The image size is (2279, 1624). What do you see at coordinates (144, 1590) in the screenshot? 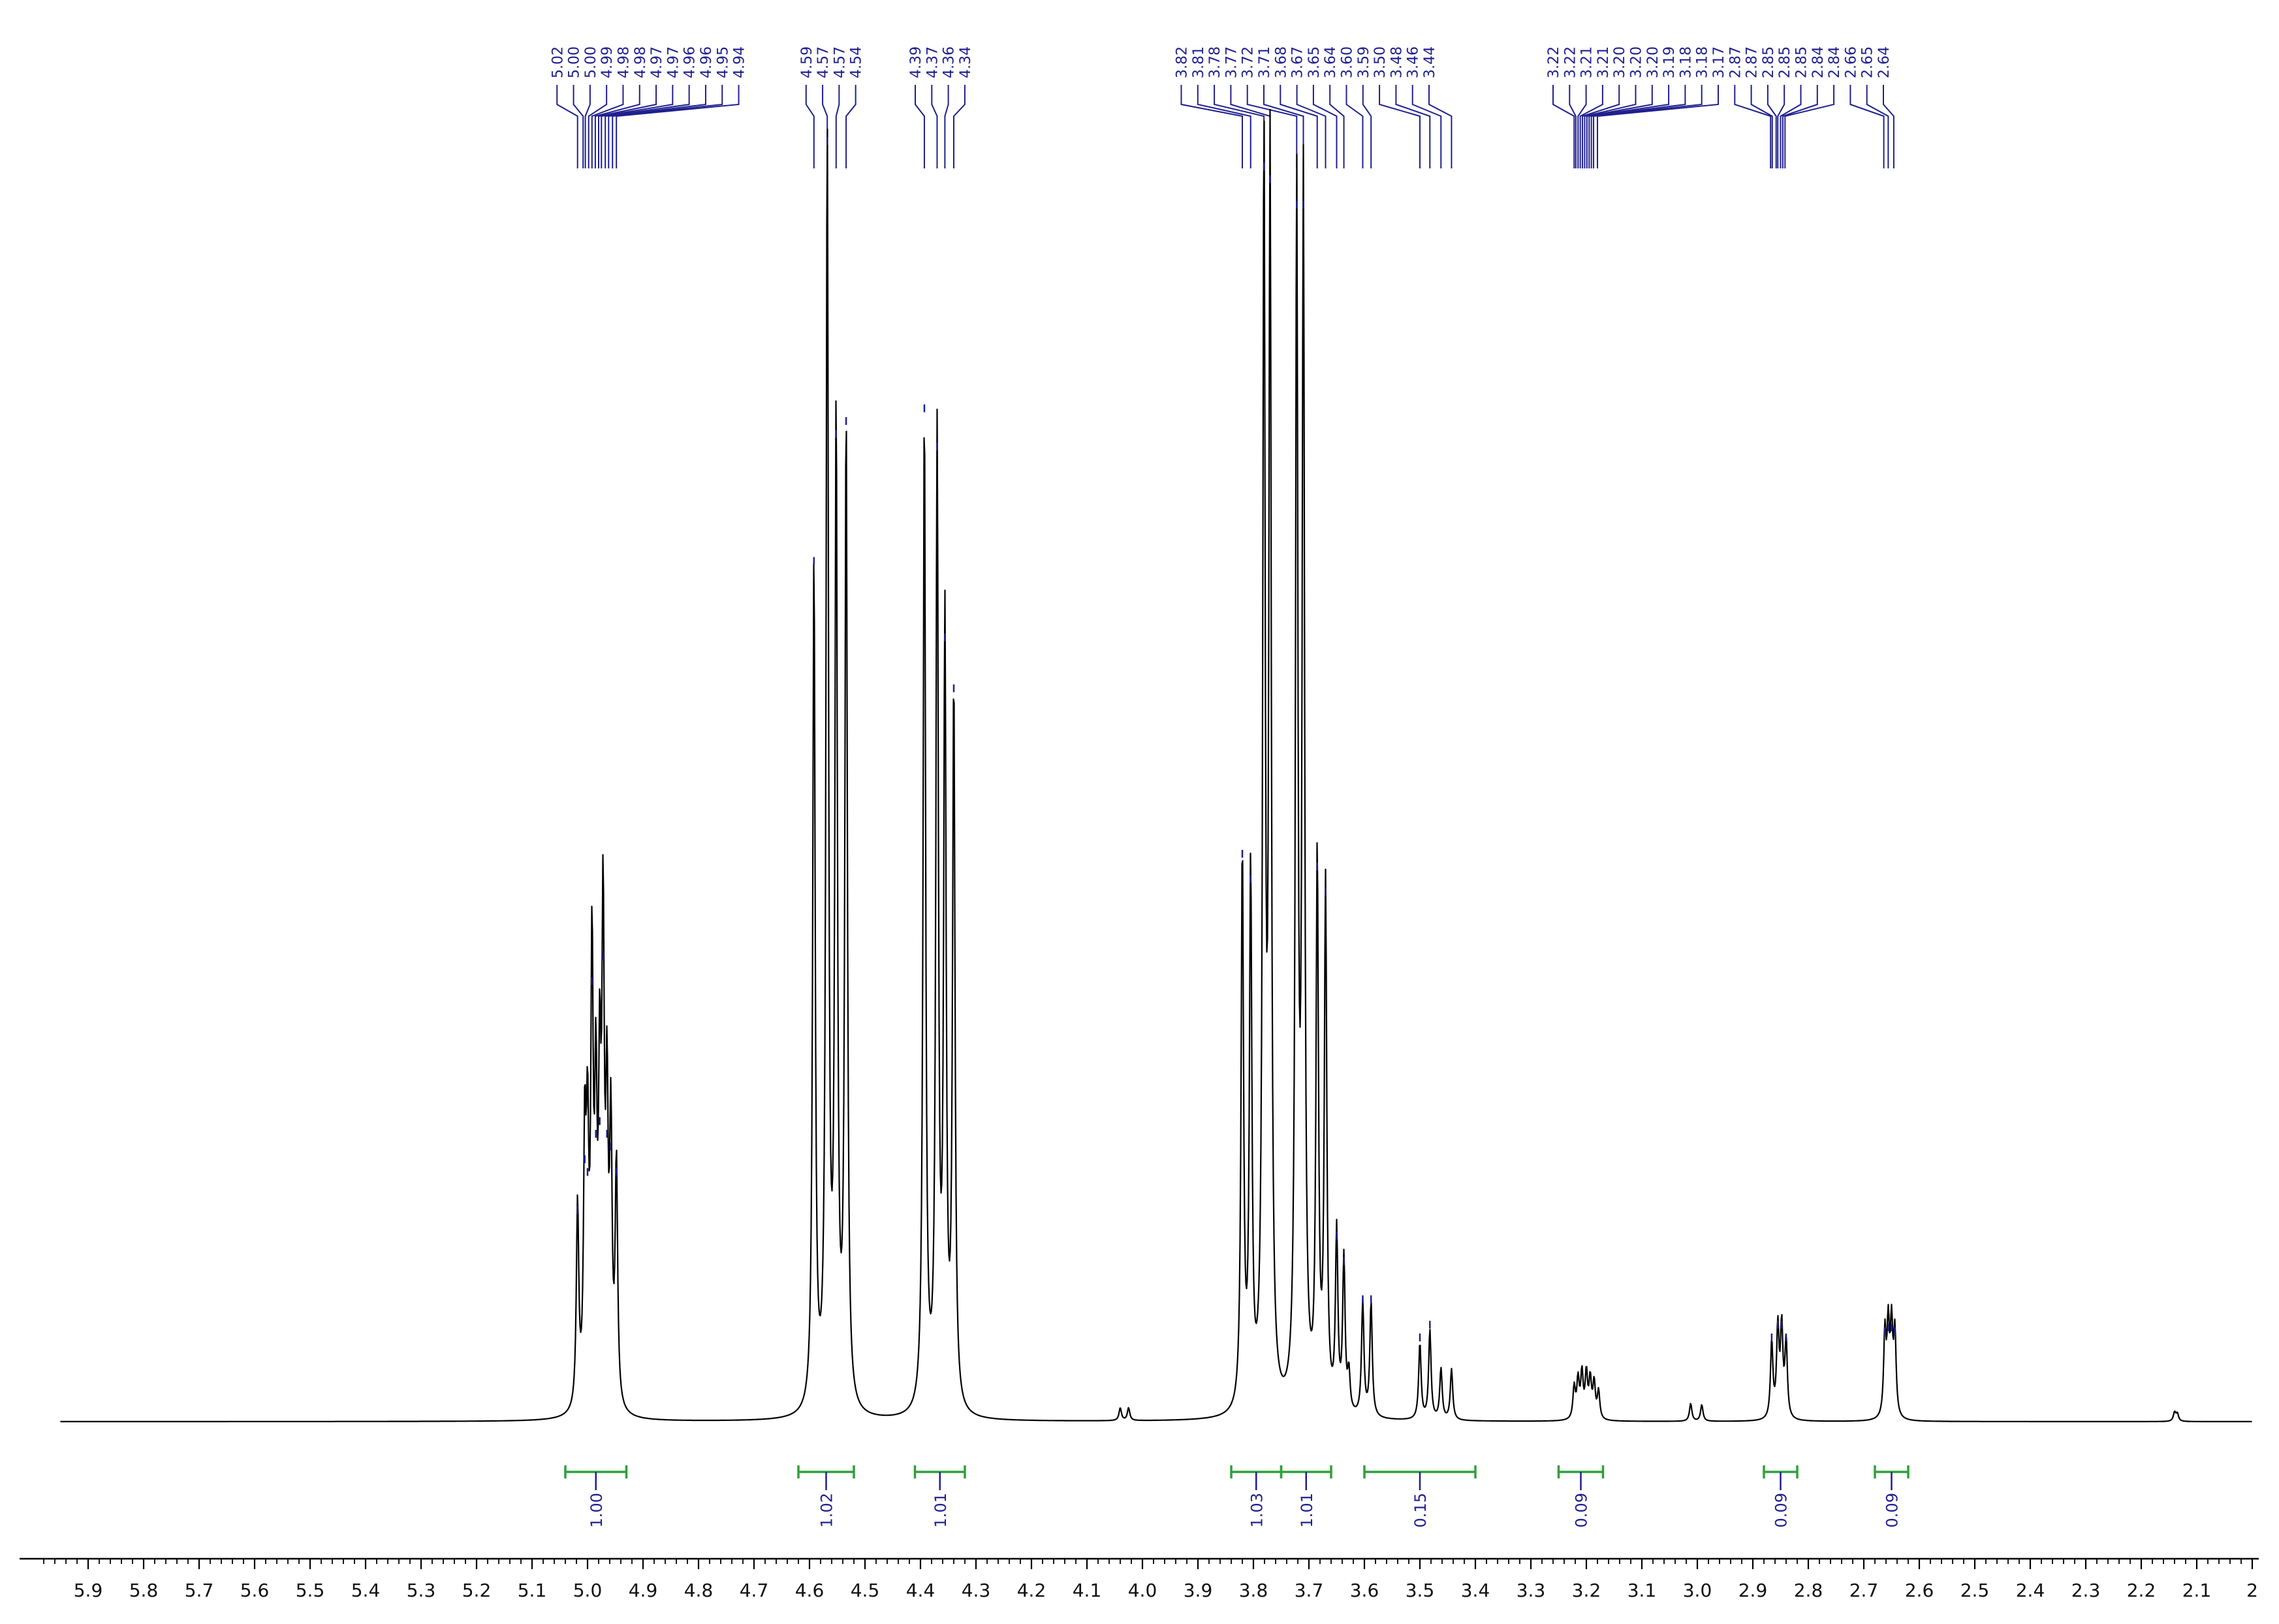
I see `x-tick-label: 5.8` at bounding box center [144, 1590].